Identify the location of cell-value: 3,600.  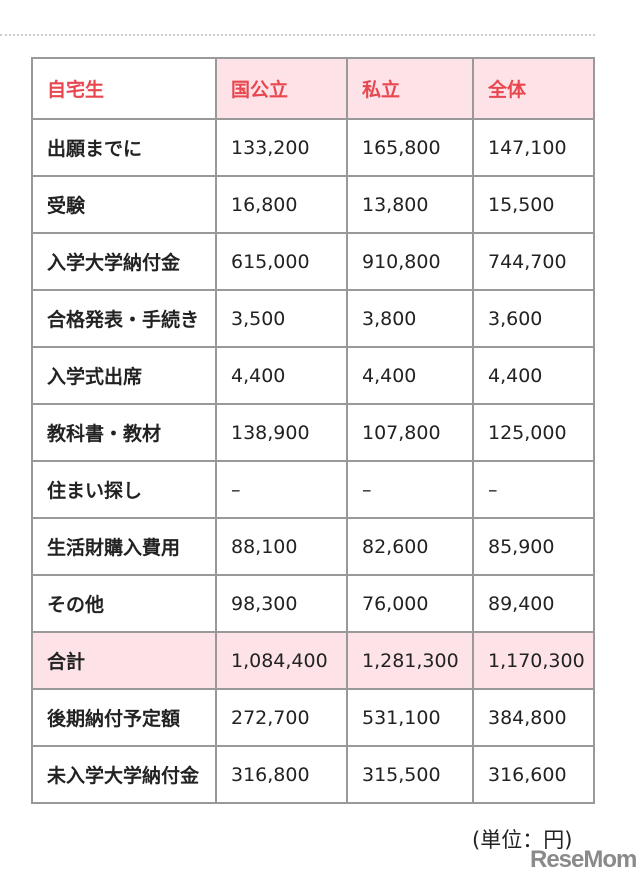
(533, 318).